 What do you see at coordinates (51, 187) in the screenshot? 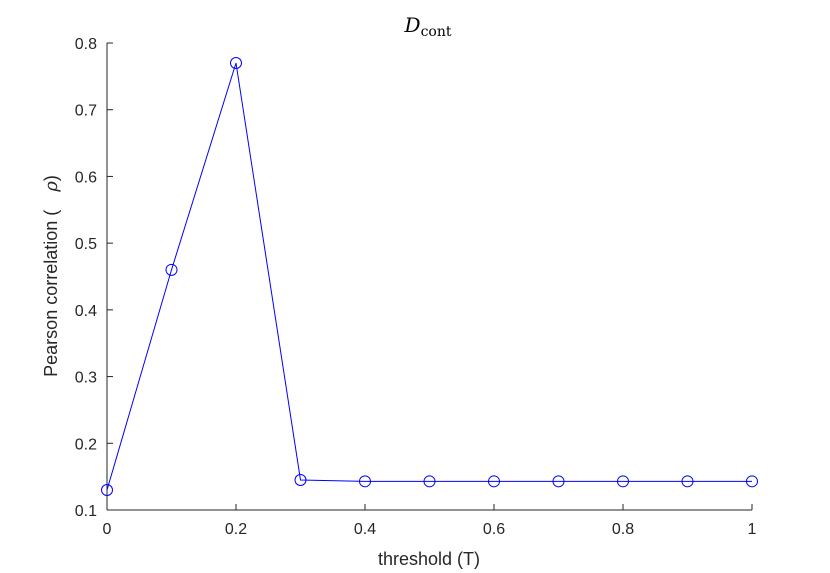
I see `y-axis-label-symbol: ρ` at bounding box center [51, 187].